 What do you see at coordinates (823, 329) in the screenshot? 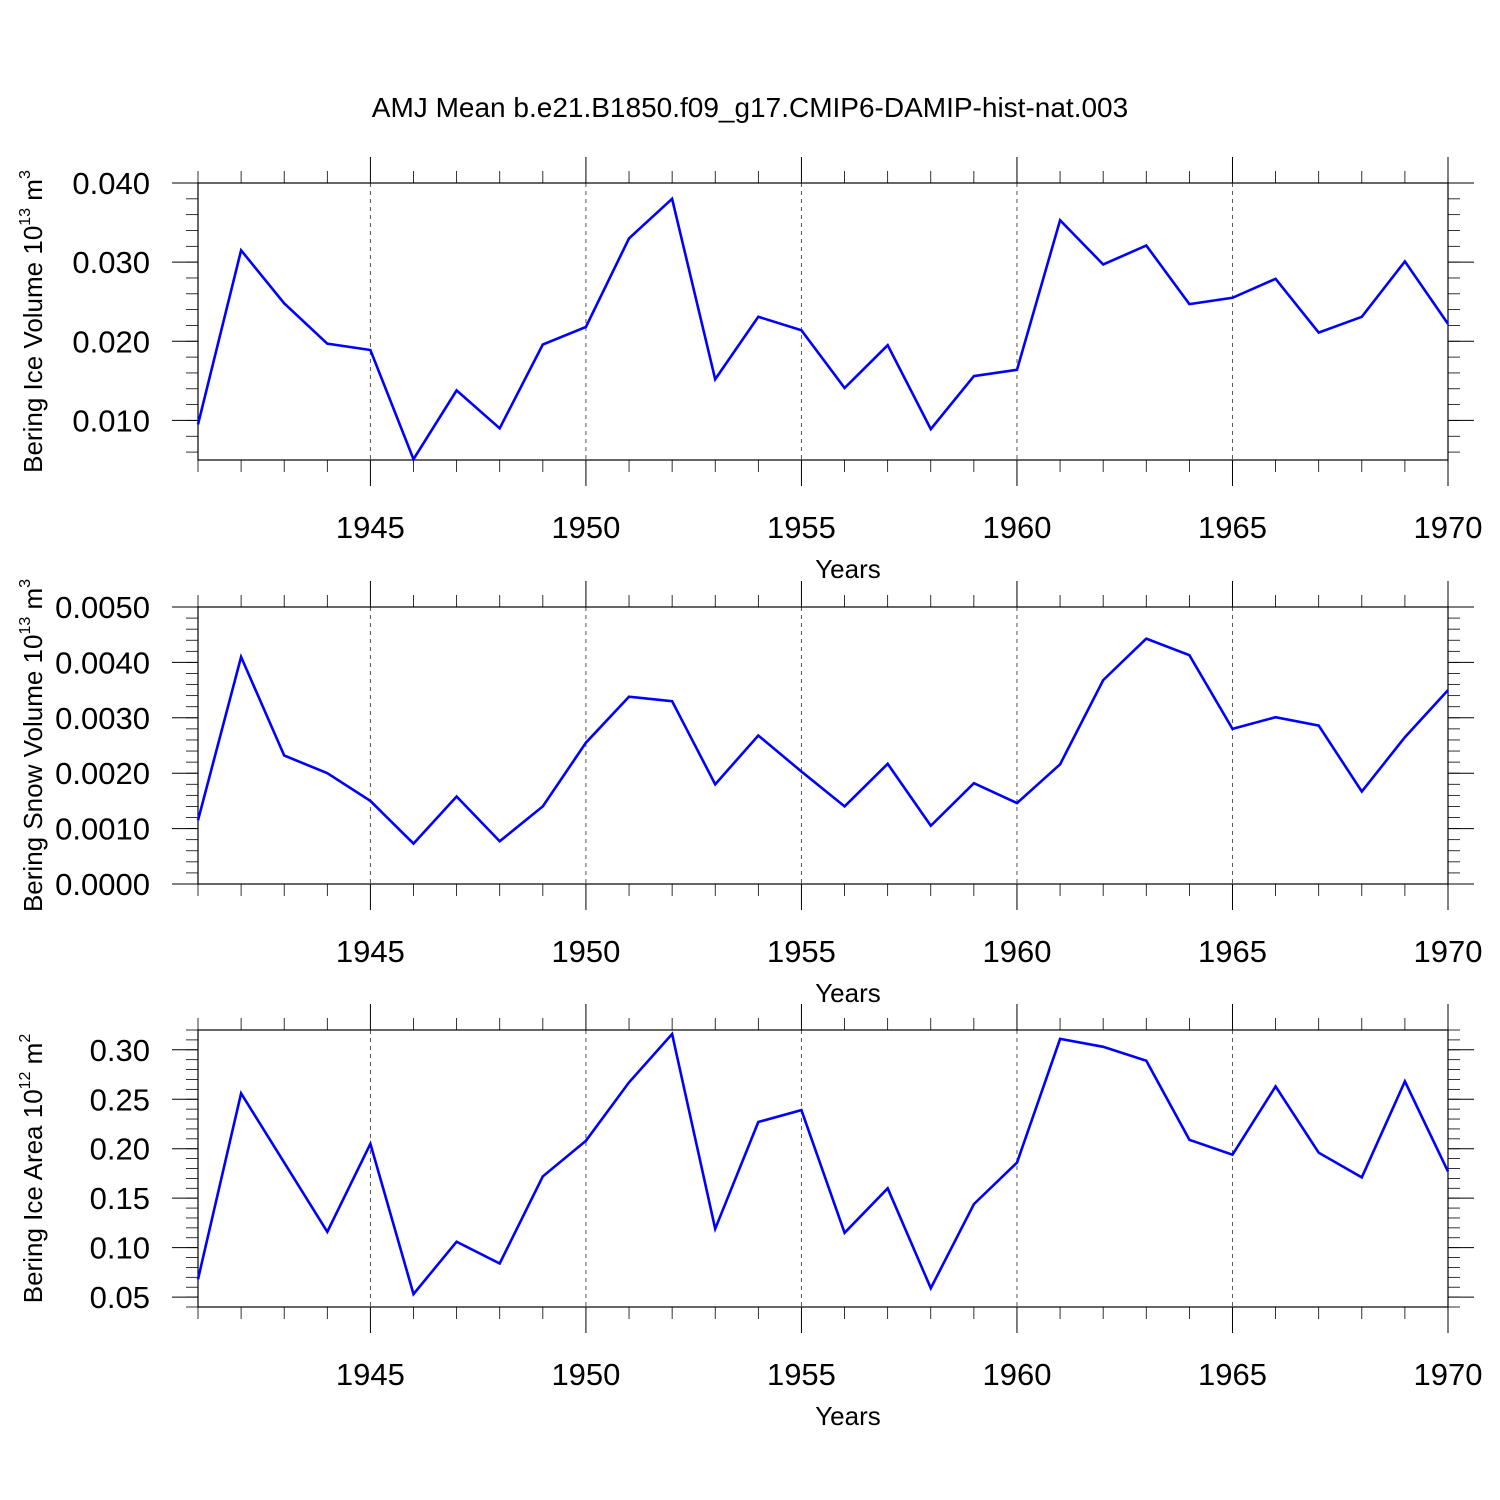
I see `series-line` at bounding box center [823, 329].